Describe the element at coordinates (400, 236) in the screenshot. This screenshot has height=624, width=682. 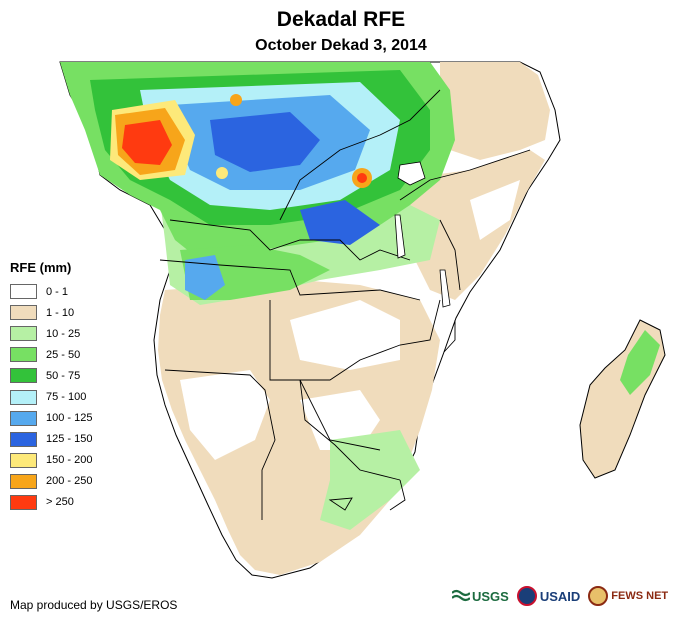
I see `lake-tanganyika` at that location.